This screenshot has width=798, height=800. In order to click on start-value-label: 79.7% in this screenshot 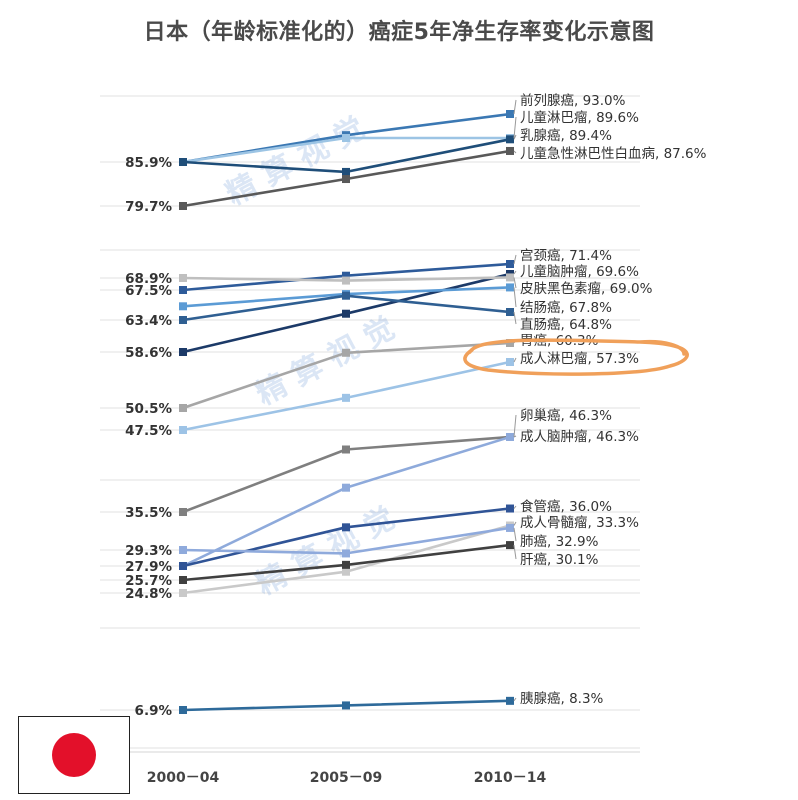, I will do `click(148, 207)`.